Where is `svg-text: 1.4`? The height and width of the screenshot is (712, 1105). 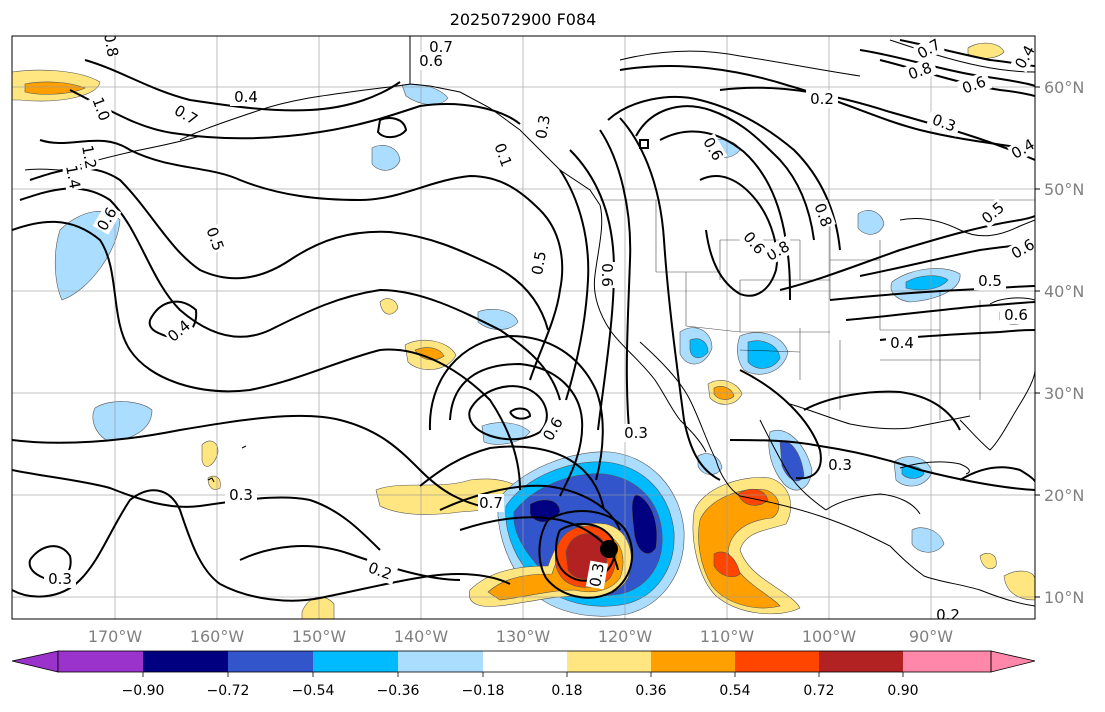
svg-text: 1.4 is located at coordinates (73, 177).